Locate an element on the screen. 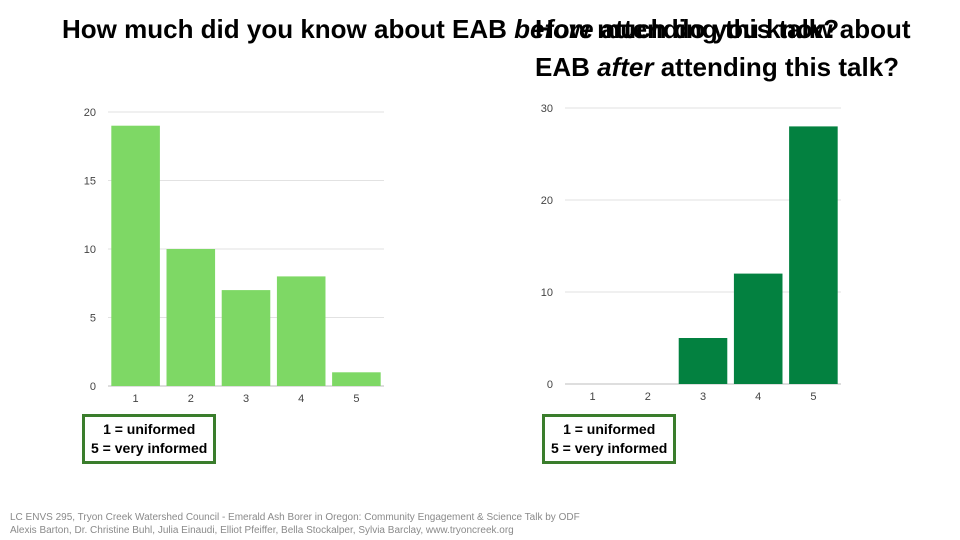 Image resolution: width=960 pixels, height=540 pixels. y-tick-label: 5 is located at coordinates (93, 319).